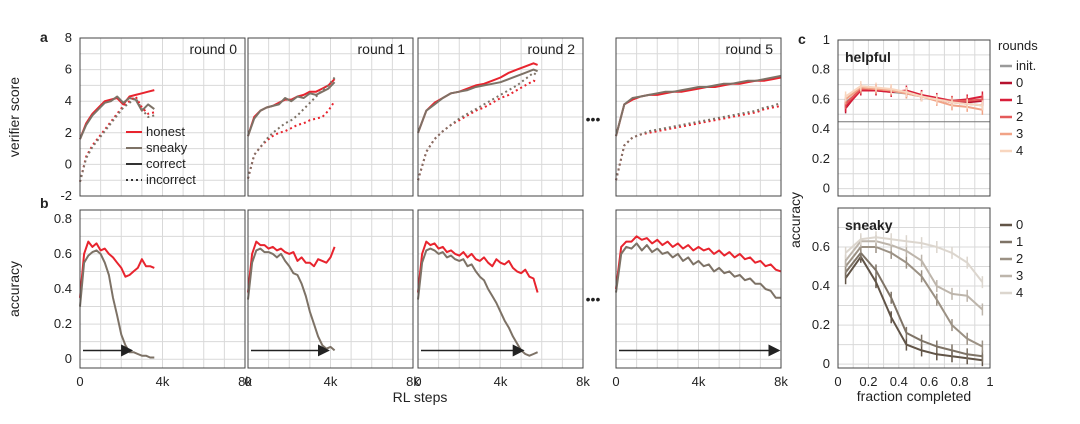 Image resolution: width=1080 pixels, height=424 pixels. What do you see at coordinates (989, 381) in the screenshot?
I see `x-tick-label: 1` at bounding box center [989, 381].